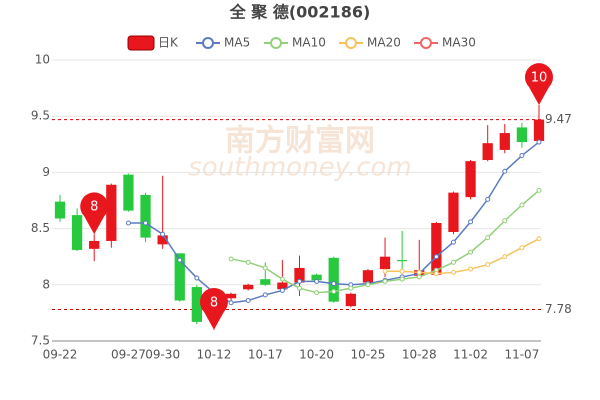  Describe the element at coordinates (300, 12) in the screenshot. I see `chart-title: 全 聚 德(002186)` at that location.